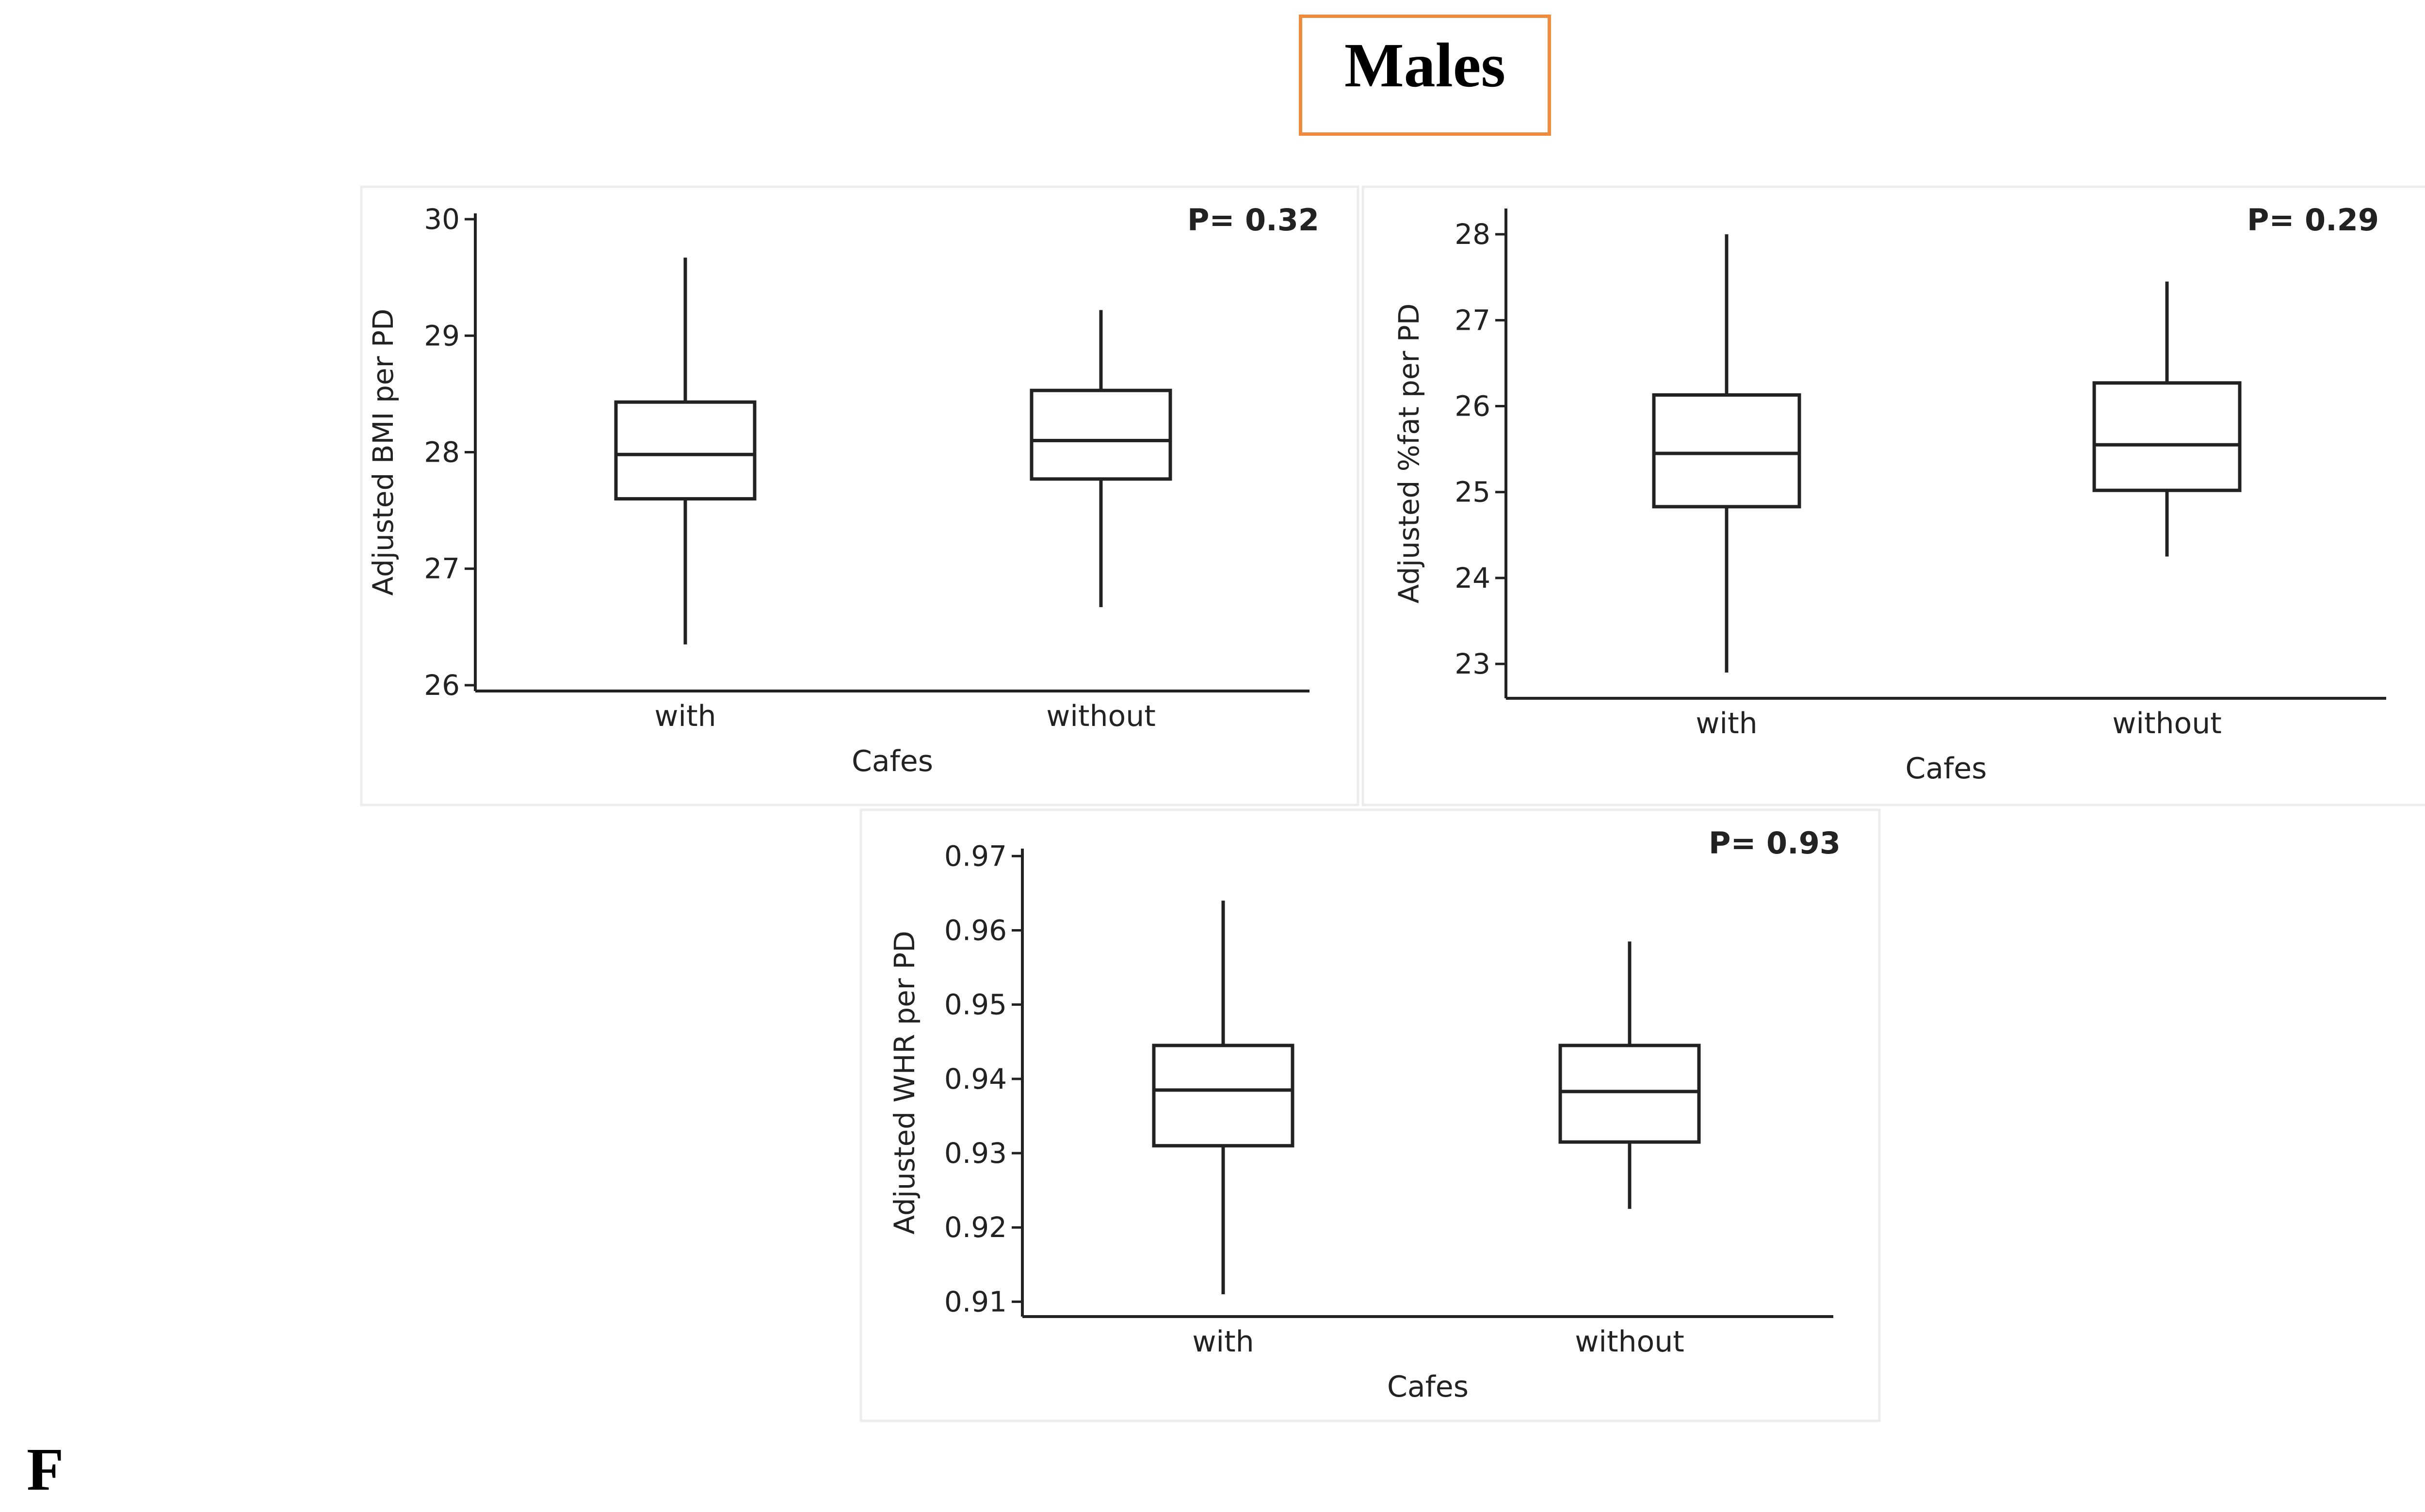 The height and width of the screenshot is (1512, 2425). What do you see at coordinates (1428, 1387) in the screenshot?
I see `chart3-x-axis-title: Cafes` at bounding box center [1428, 1387].